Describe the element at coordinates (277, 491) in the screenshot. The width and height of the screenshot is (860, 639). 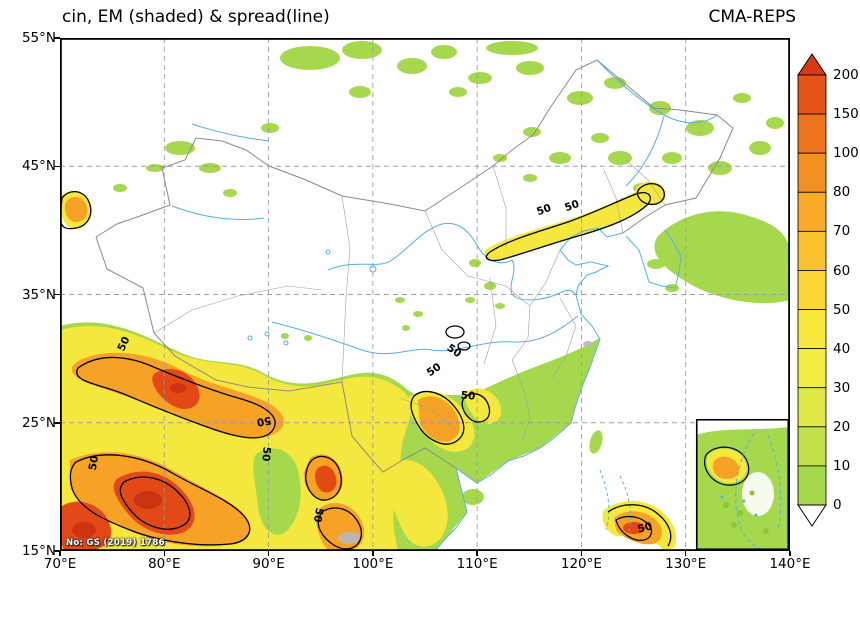
I see `shading-green-delta` at that location.